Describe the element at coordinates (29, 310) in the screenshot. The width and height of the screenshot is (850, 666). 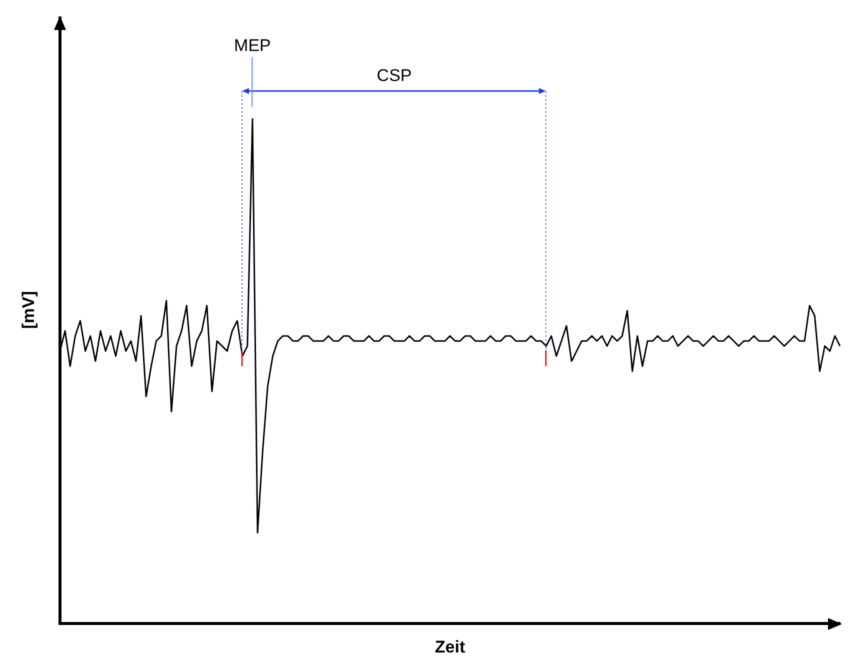
I see `y-axis-title: [mV]` at that location.